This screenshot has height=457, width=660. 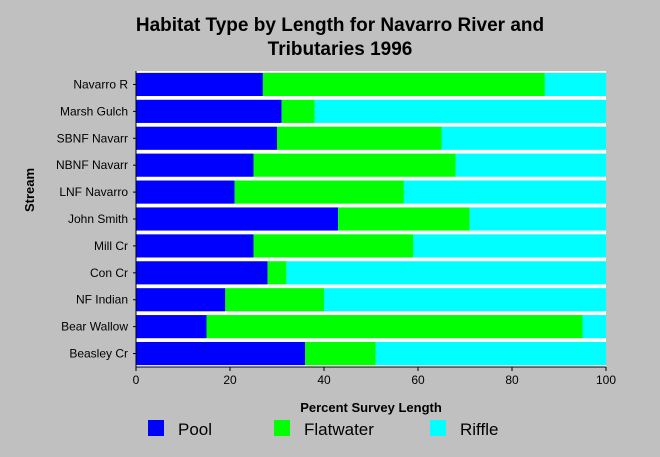 What do you see at coordinates (98, 354) in the screenshot?
I see `y-tick-label: Beasley Cr` at bounding box center [98, 354].